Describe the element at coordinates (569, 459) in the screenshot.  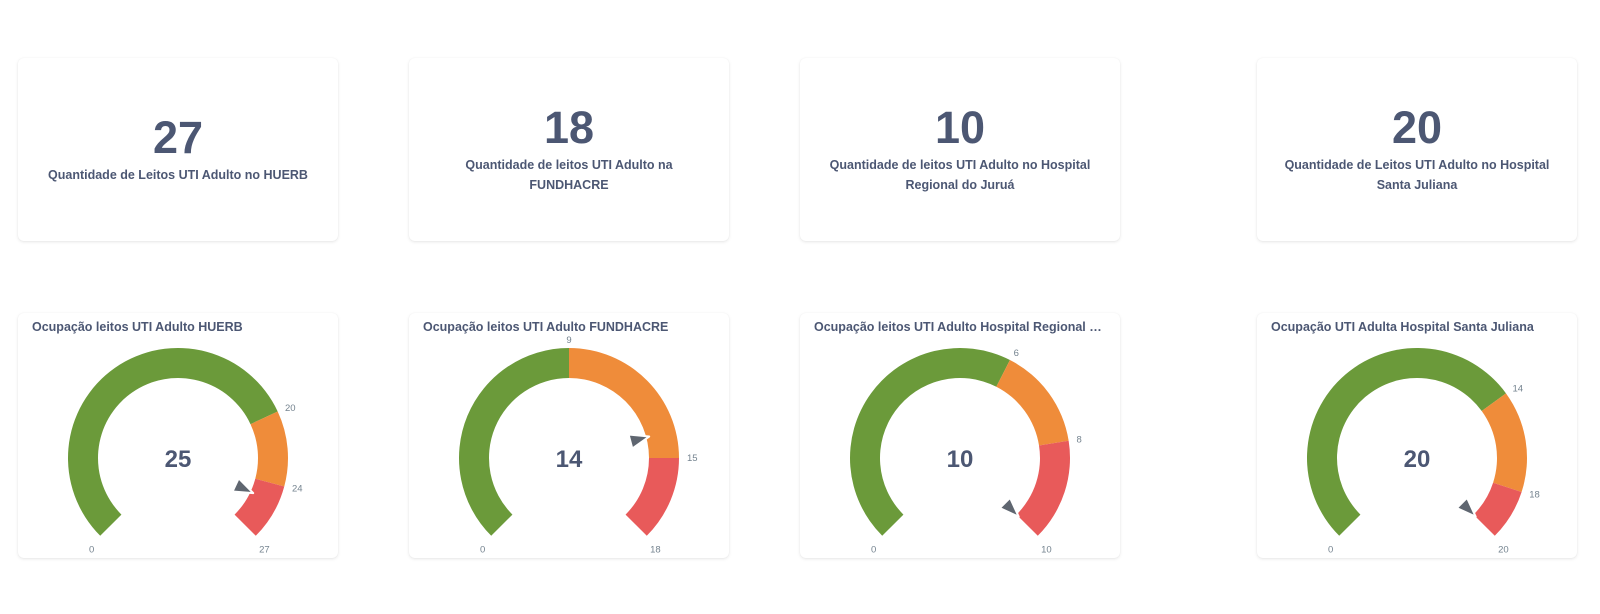
I see `gauge-value: 14` at that location.